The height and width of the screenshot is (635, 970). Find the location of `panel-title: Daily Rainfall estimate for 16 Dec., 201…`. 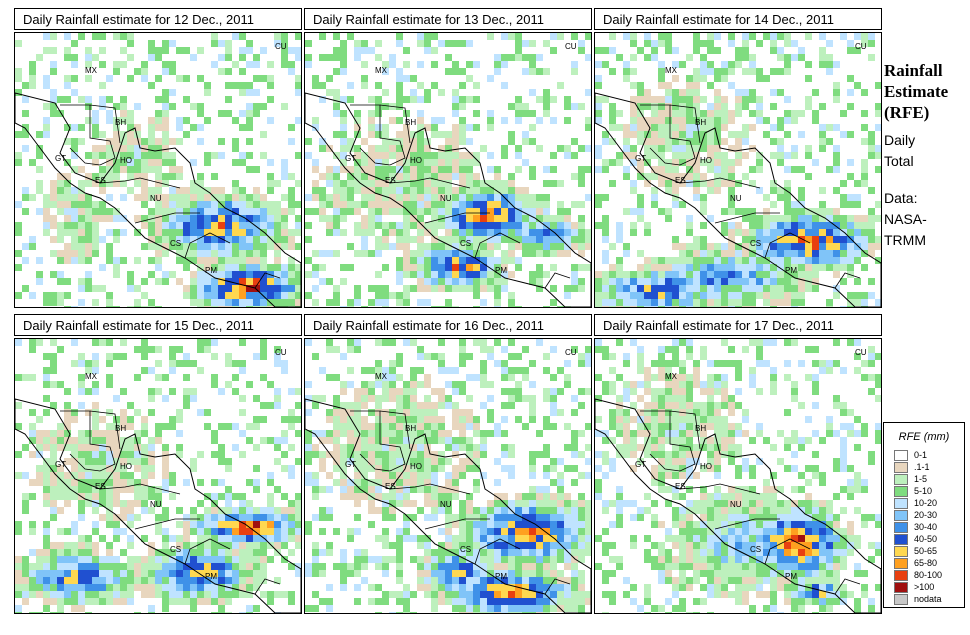

panel-title: Daily Rainfall estimate for 16 Dec., 201… is located at coordinates (448, 325).